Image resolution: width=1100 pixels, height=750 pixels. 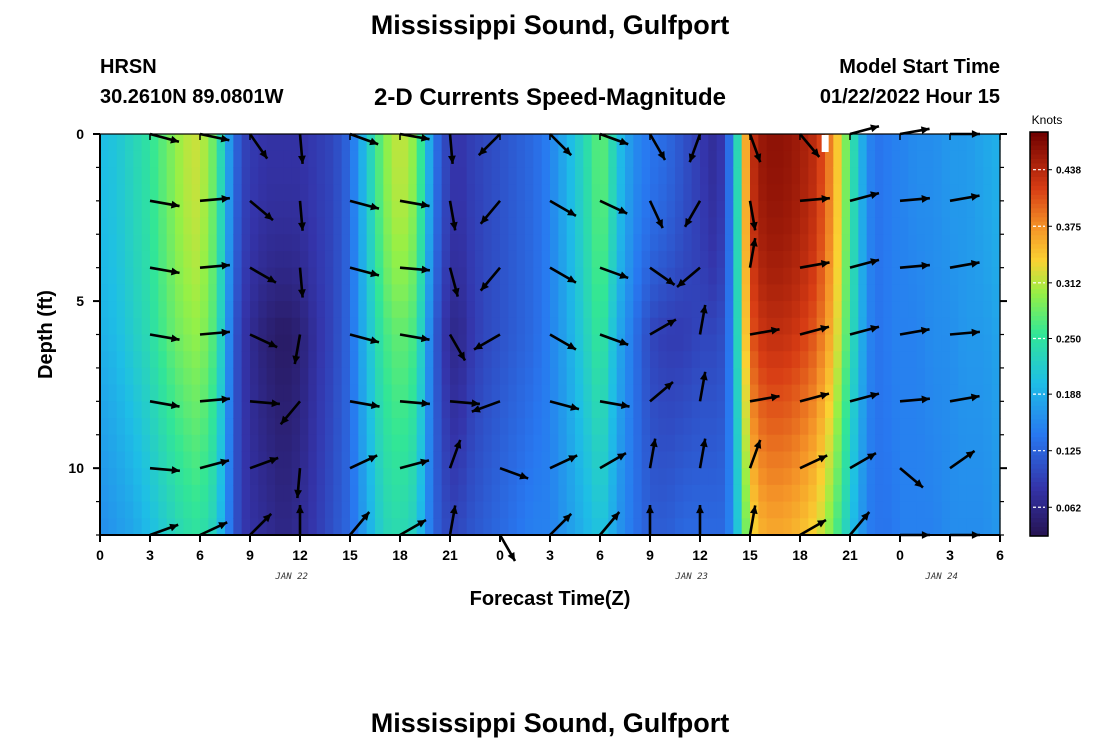 I want to click on y-tick-label: 0, so click(x=80, y=134).